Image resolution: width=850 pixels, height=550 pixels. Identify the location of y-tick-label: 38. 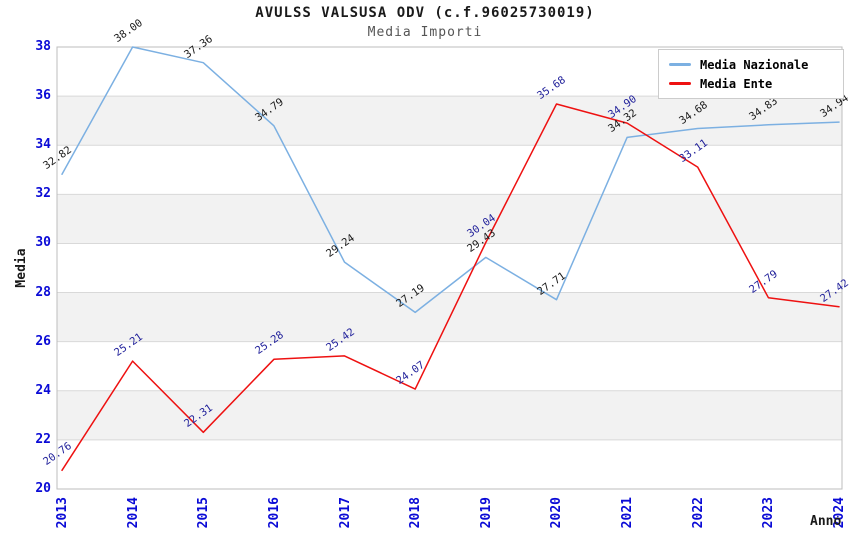
(43, 46).